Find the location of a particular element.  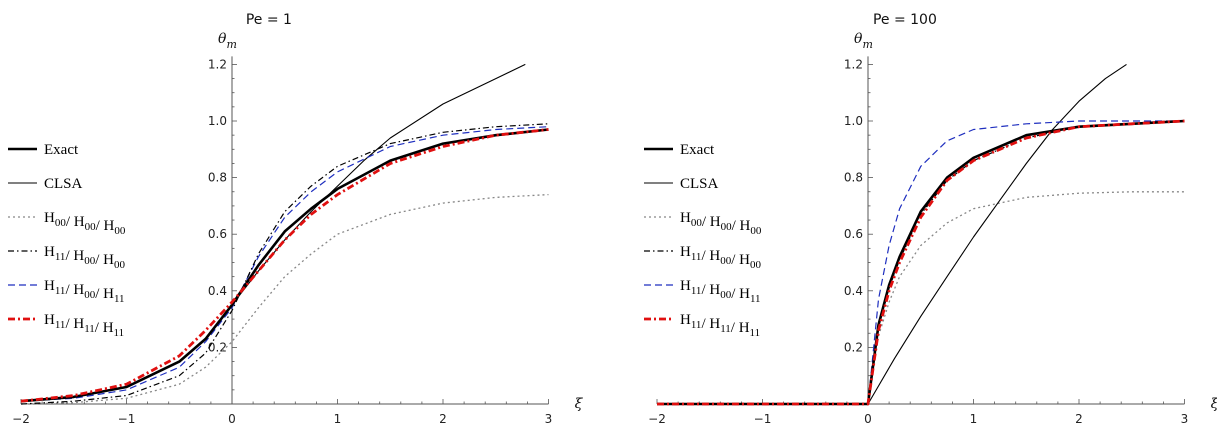

chart-title: Pe = 100 is located at coordinates (905, 20).